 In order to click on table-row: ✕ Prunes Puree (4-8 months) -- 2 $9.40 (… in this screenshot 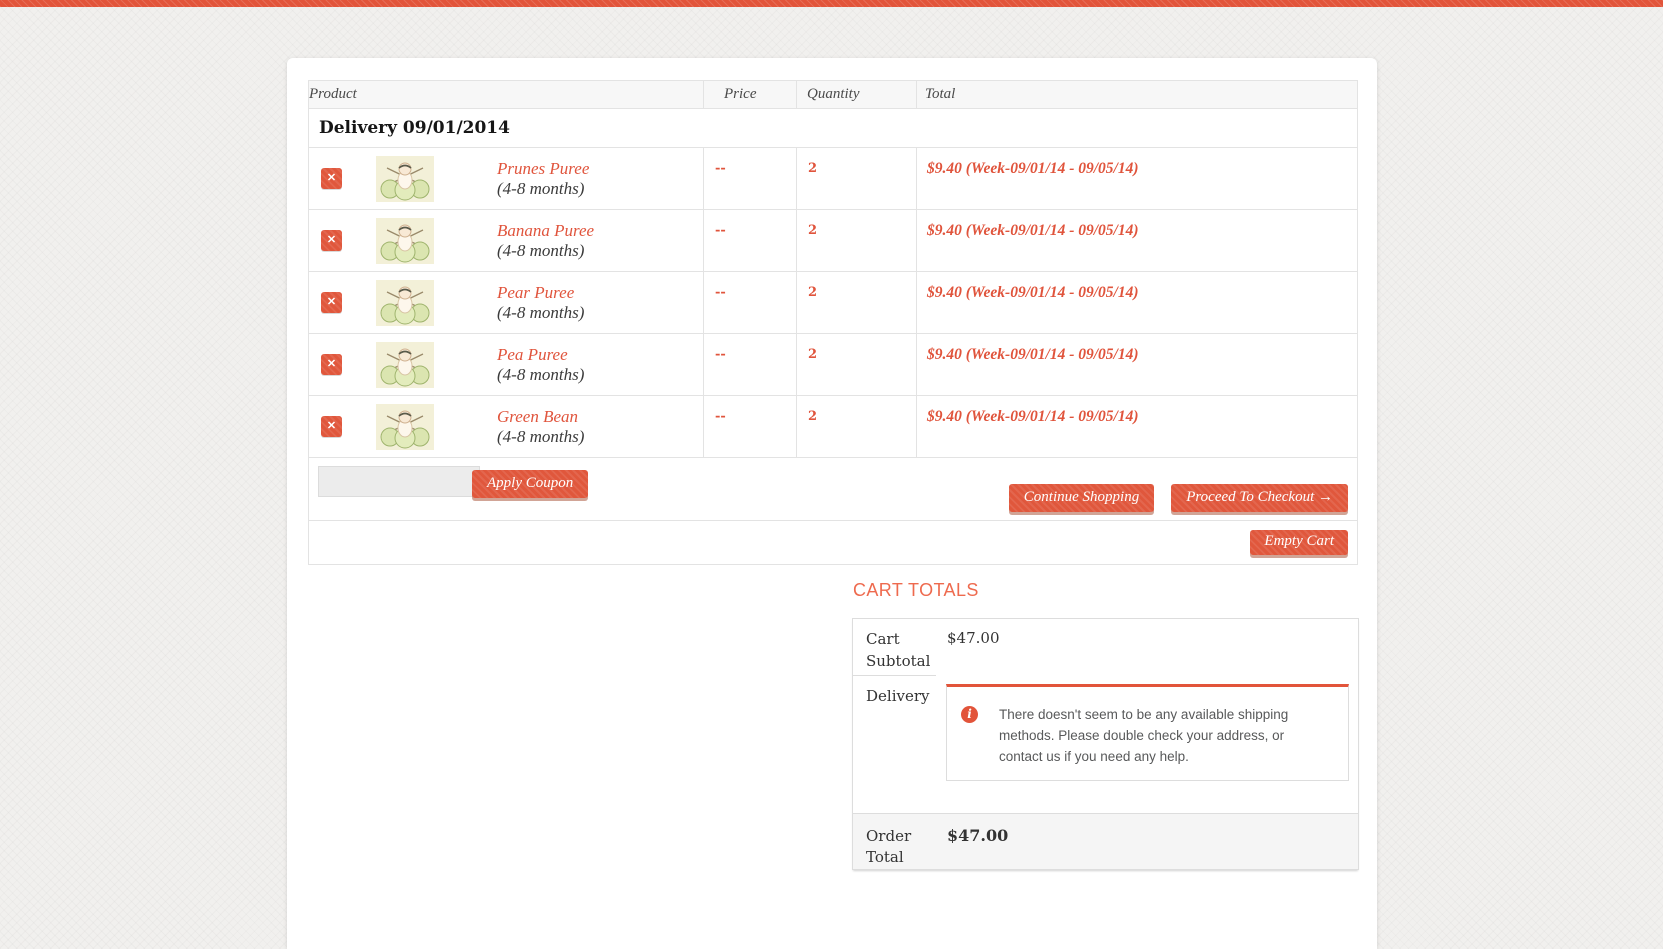, I will do `click(833, 178)`.